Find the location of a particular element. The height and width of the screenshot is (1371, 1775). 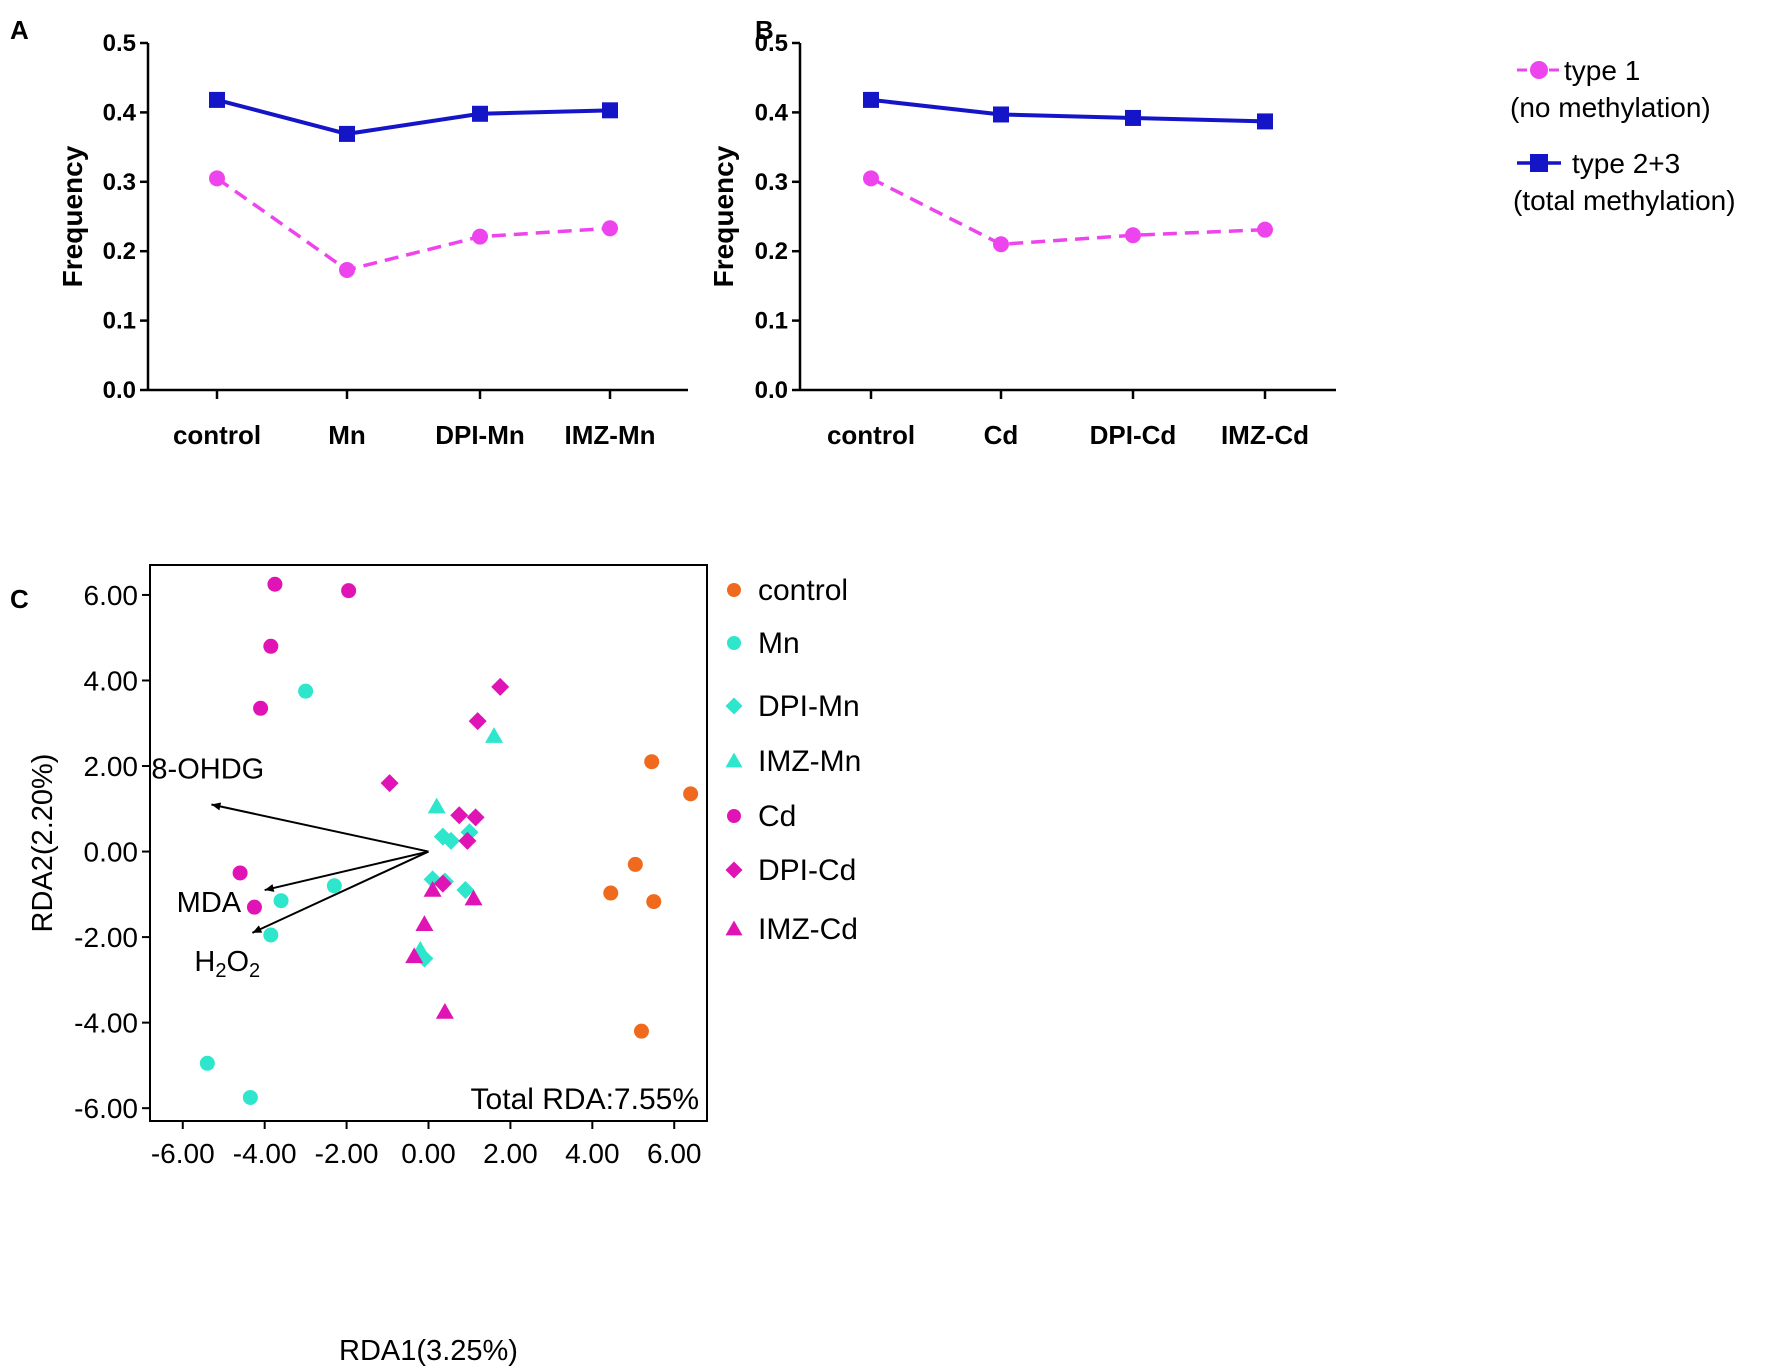

x-tick-label: -6.00 is located at coordinates (183, 1153).